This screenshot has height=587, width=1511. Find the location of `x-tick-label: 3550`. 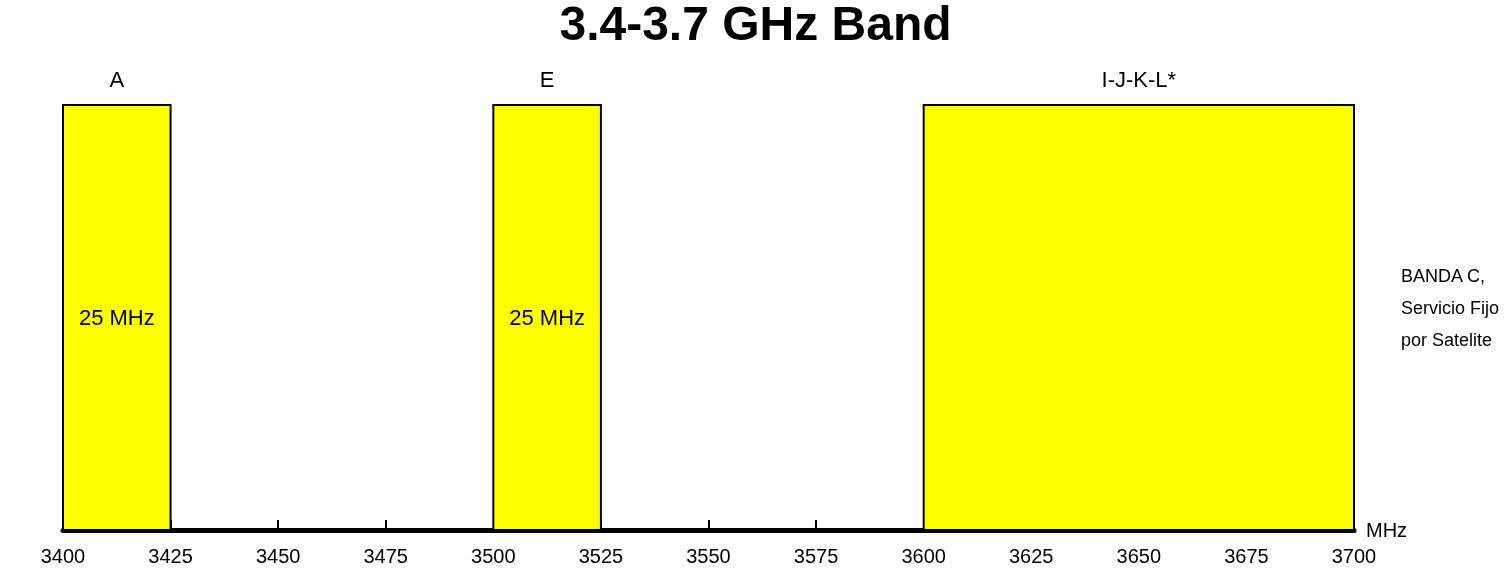

x-tick-label: 3550 is located at coordinates (708, 556).